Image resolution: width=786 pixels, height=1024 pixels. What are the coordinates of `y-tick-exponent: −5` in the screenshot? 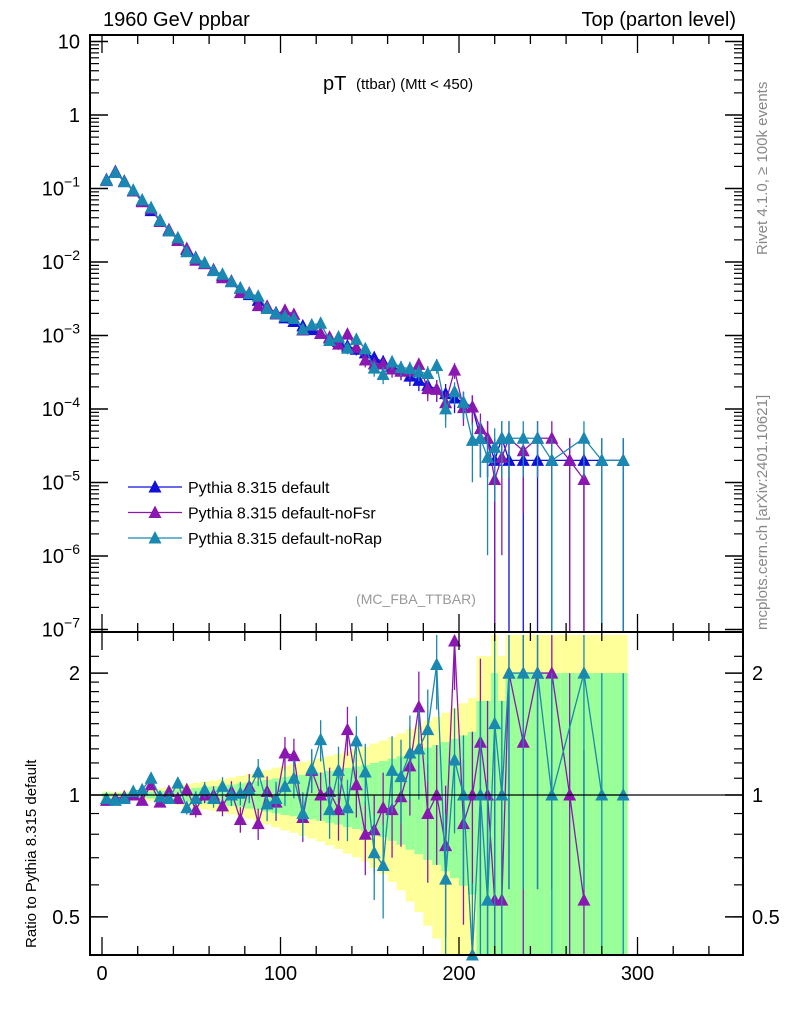 It's located at (72, 476).